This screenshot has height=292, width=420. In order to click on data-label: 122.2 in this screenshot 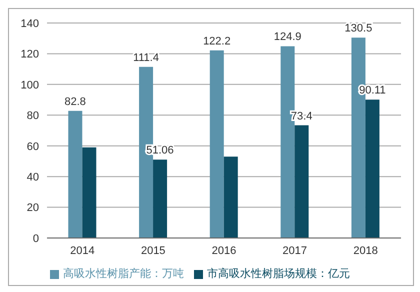, I will do `click(217, 41)`.